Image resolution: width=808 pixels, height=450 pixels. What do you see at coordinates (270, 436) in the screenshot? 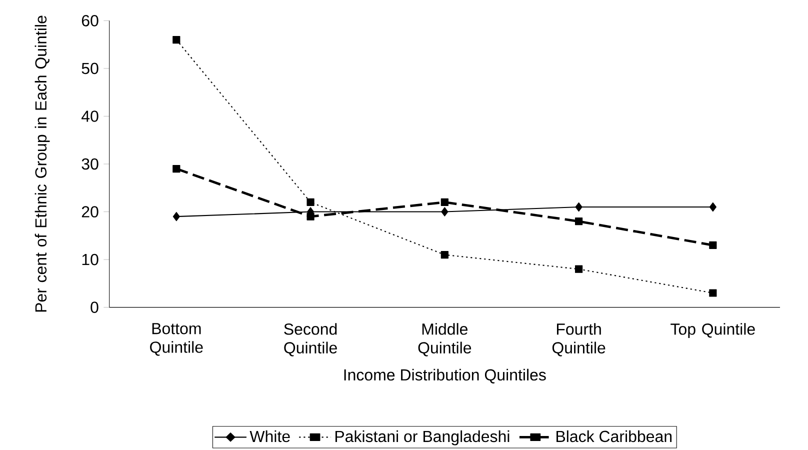
I see `legend-label: White` at bounding box center [270, 436].